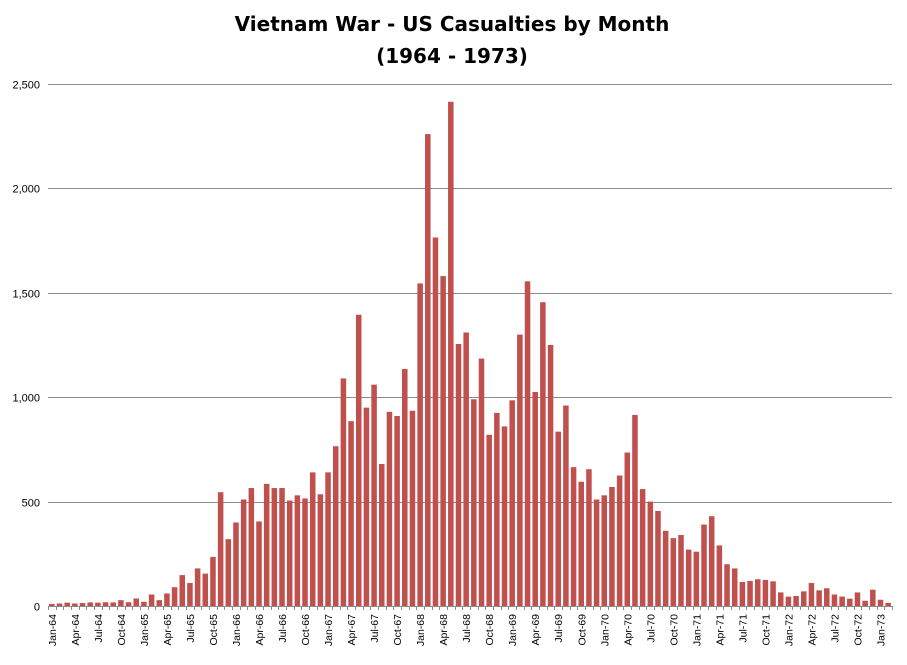  Describe the element at coordinates (743, 628) in the screenshot. I see `x-tick-label: Jul-71` at that location.